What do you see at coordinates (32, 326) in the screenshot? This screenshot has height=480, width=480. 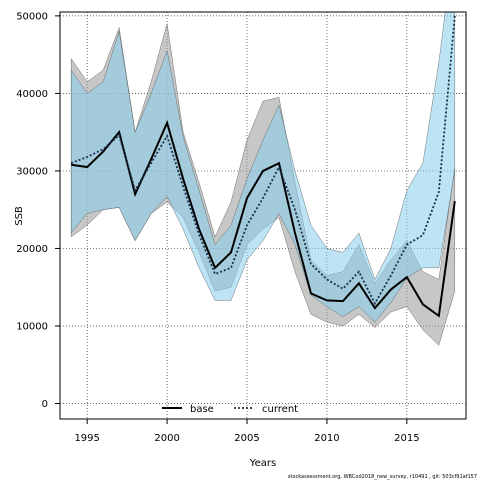 I see `y-tick-label: 10000` at bounding box center [32, 326].